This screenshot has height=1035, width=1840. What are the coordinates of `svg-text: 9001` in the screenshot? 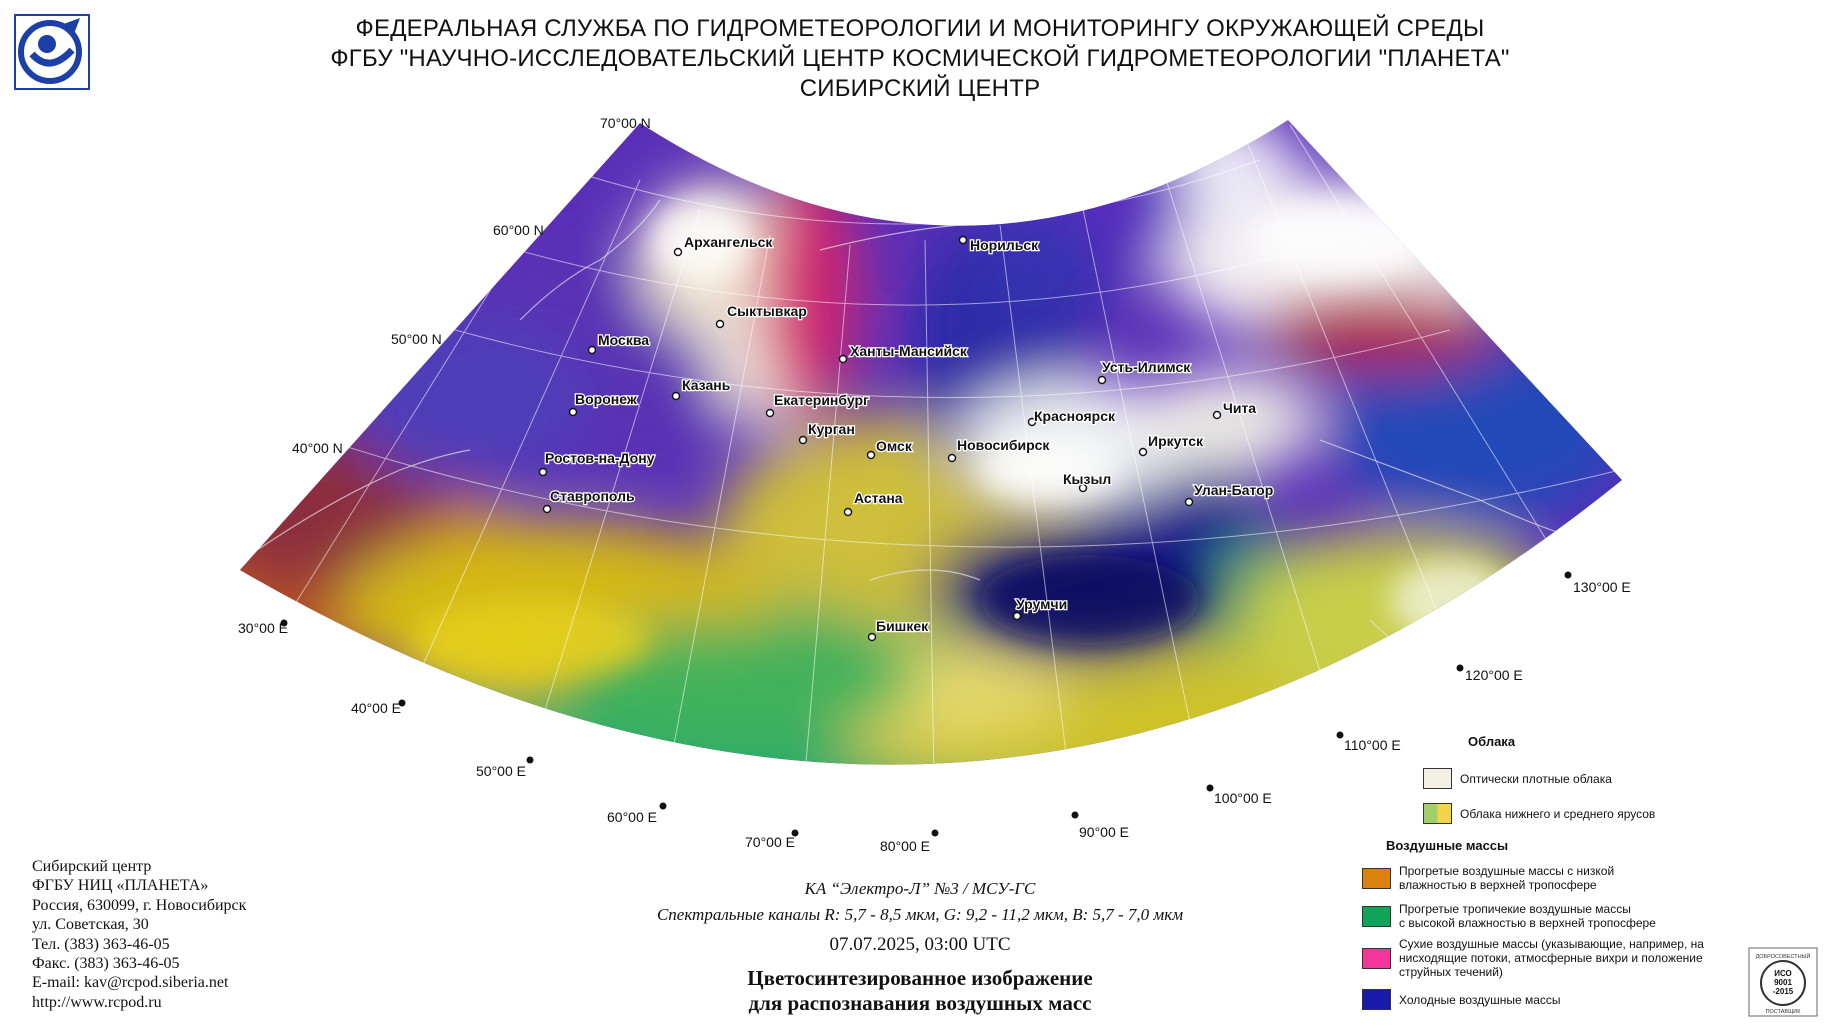 It's located at (1783, 982).